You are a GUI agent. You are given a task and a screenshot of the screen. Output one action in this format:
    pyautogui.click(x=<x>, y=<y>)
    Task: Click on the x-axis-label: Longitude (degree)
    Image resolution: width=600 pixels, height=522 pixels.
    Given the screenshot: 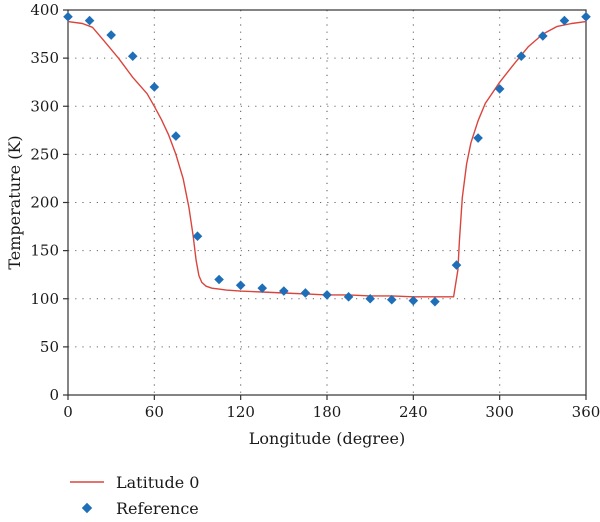 What is the action you would take?
    pyautogui.click(x=327, y=438)
    